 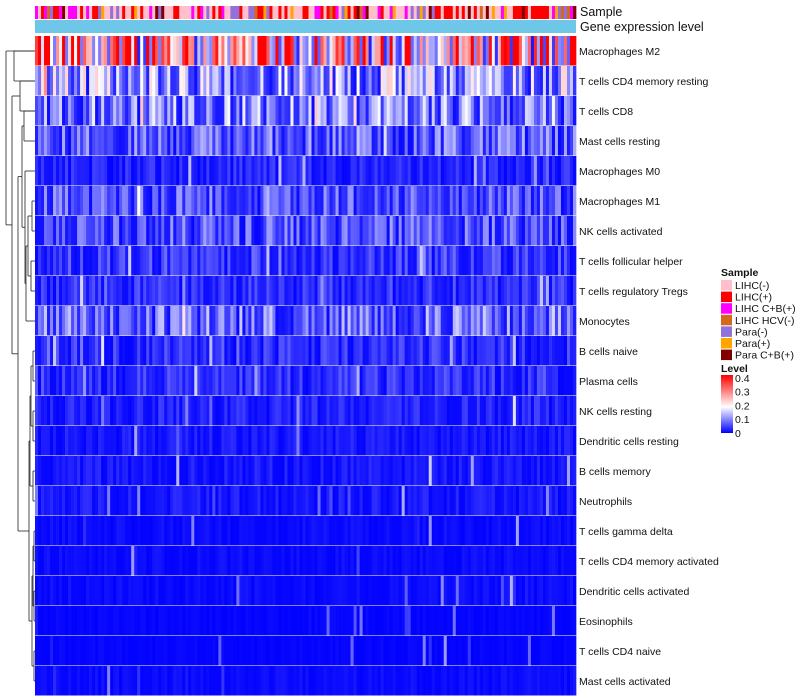 What do you see at coordinates (726, 355) in the screenshot?
I see `sample-legend-swatch` at bounding box center [726, 355].